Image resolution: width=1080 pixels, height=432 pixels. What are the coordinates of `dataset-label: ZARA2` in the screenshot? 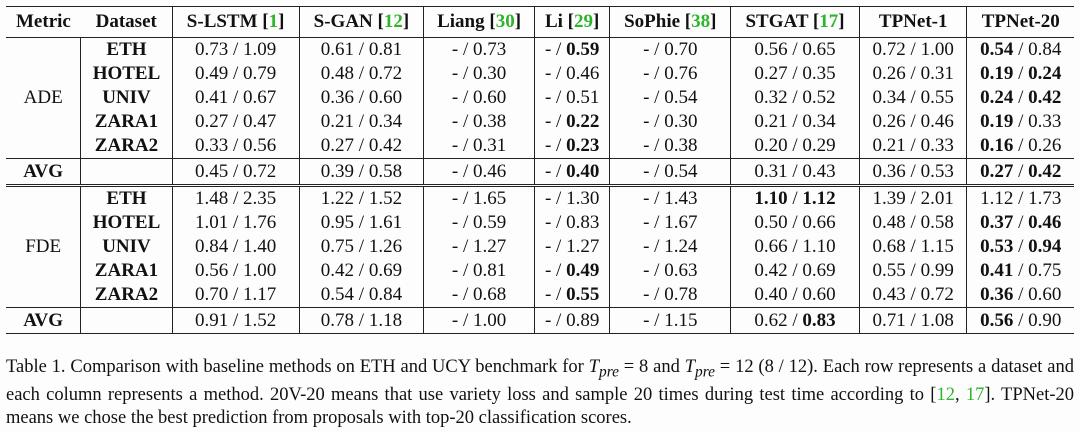 It's located at (126, 145).